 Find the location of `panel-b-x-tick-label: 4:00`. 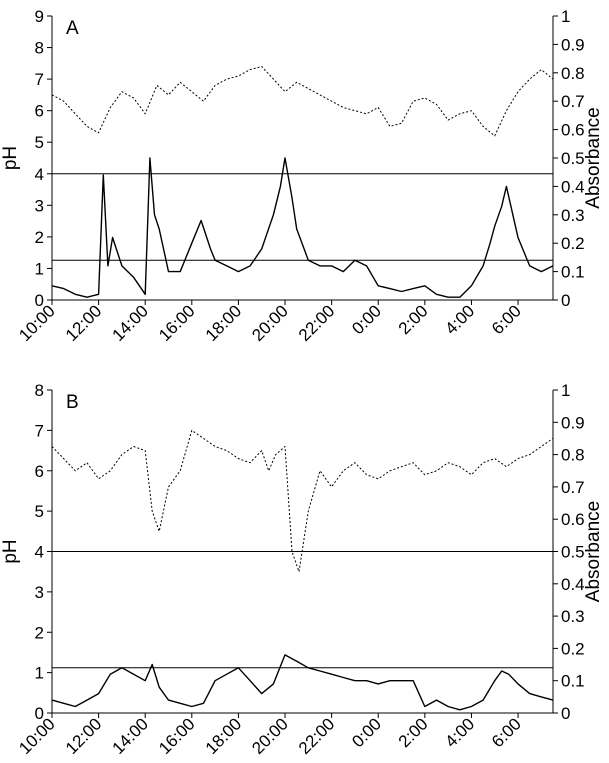

panel-b-x-tick-label: 4:00 is located at coordinates (459, 732).